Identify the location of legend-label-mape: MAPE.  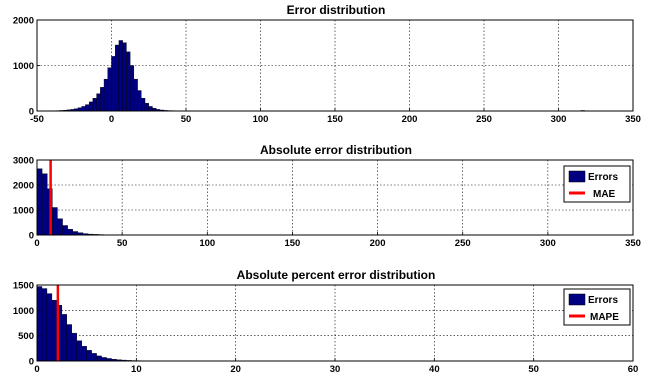
(604, 317).